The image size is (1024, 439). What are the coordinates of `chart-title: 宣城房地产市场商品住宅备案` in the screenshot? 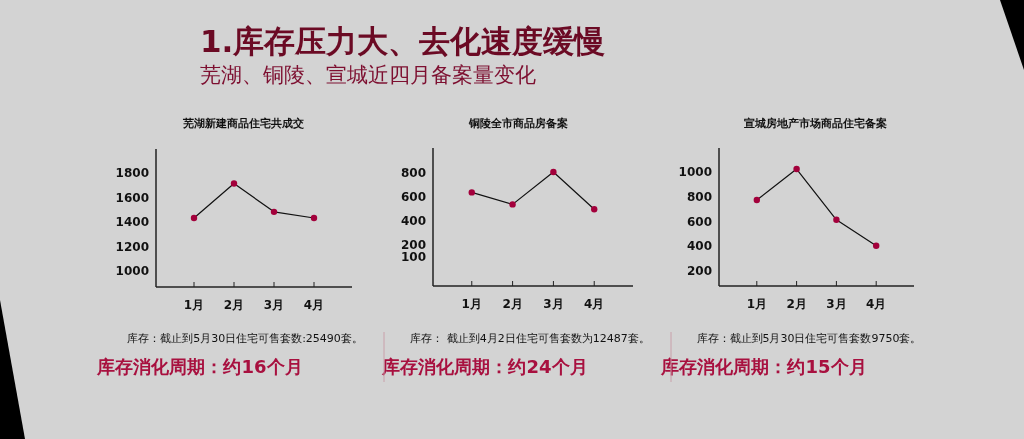 It's located at (815, 123).